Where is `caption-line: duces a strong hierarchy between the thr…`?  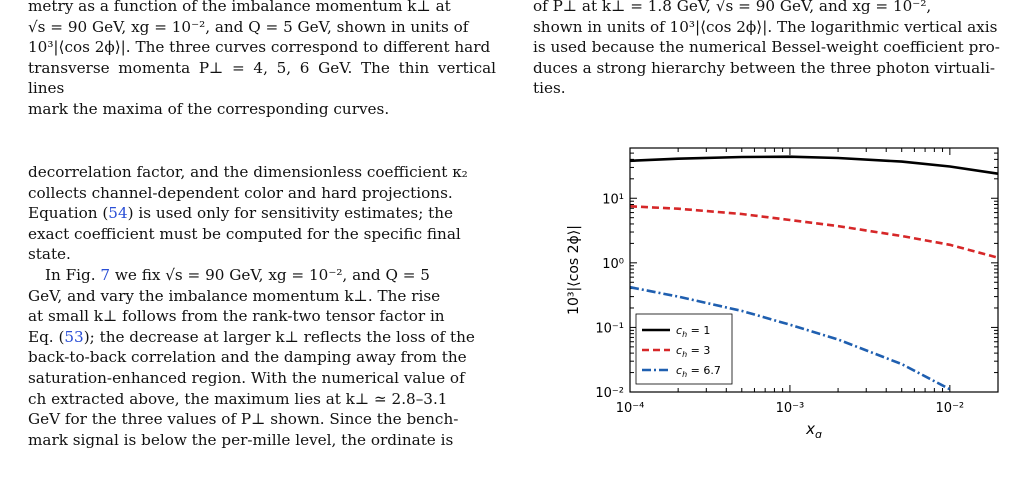
caption-line: duces a strong hierarchy between the thr… is located at coordinates (764, 67).